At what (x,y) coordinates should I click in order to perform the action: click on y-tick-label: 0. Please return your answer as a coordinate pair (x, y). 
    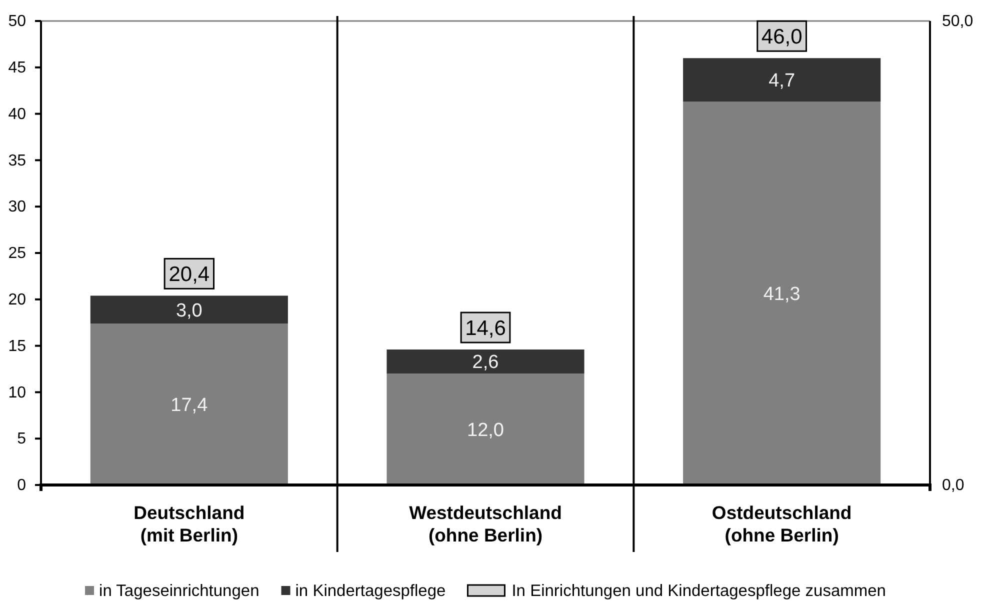
    Looking at the image, I should click on (21, 485).